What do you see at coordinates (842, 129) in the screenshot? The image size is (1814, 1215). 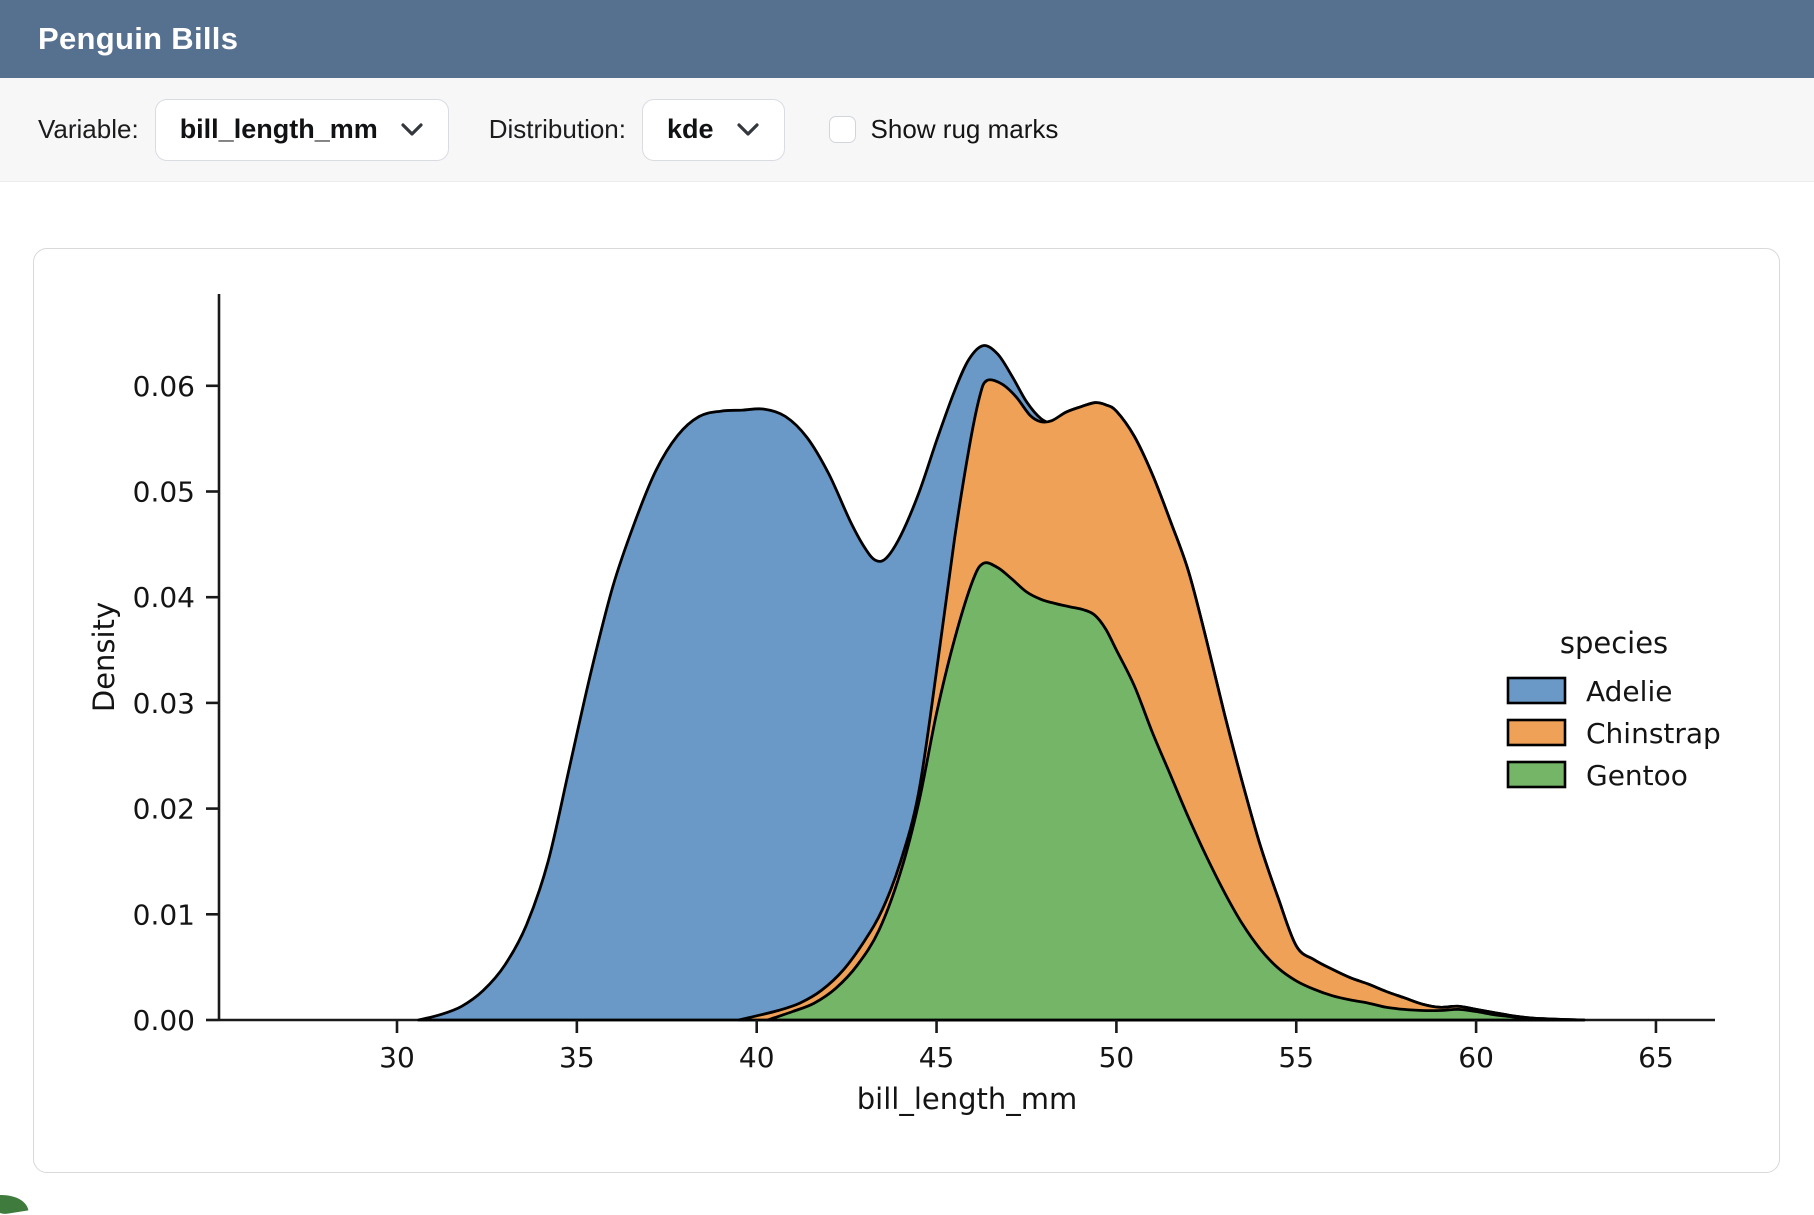 I see `show-rug-marks-checkbox` at bounding box center [842, 129].